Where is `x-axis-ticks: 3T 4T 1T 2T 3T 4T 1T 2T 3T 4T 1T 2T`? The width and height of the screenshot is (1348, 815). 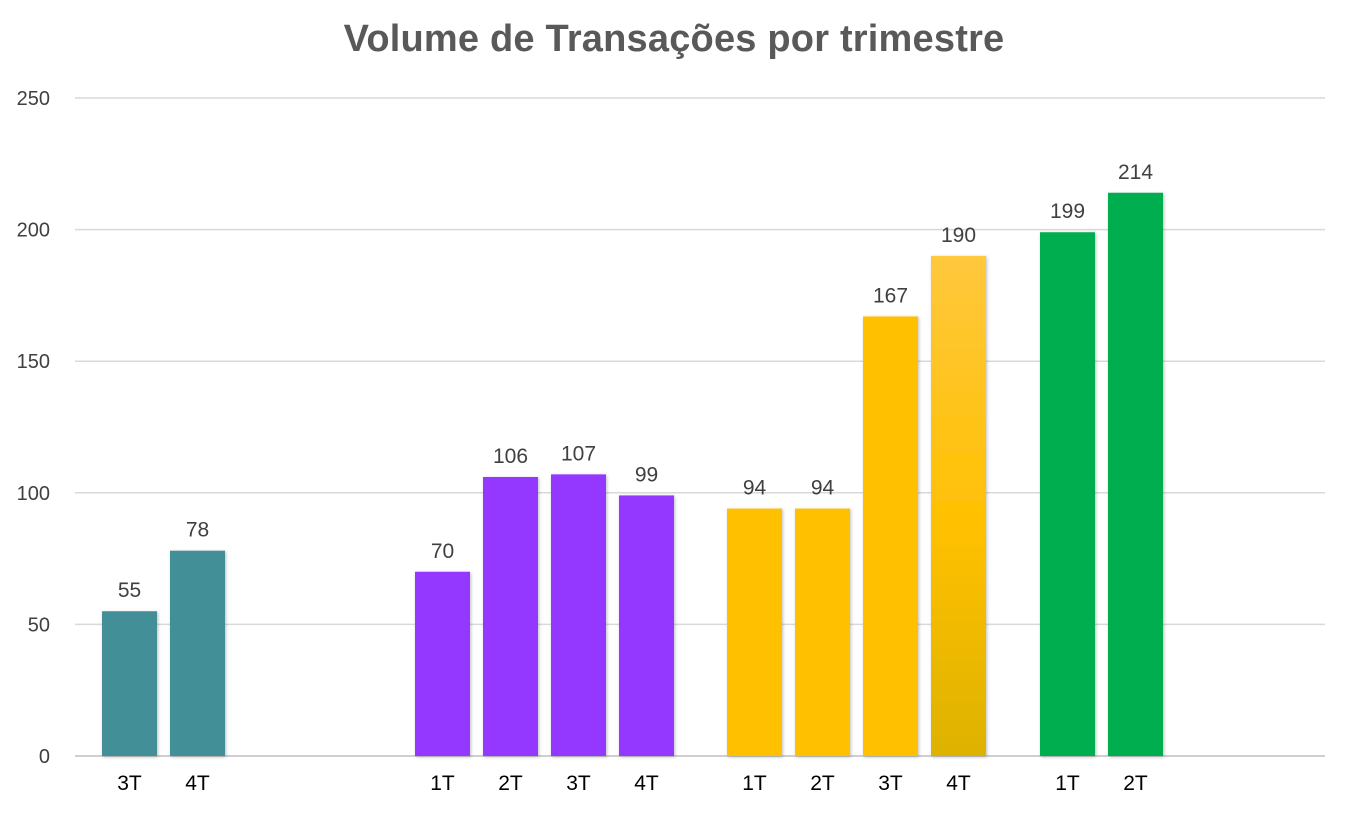
x-axis-ticks: 3T 4T 1T 2T 3T 4T 1T 2T 3T 4T 1T 2T is located at coordinates (632, 783).